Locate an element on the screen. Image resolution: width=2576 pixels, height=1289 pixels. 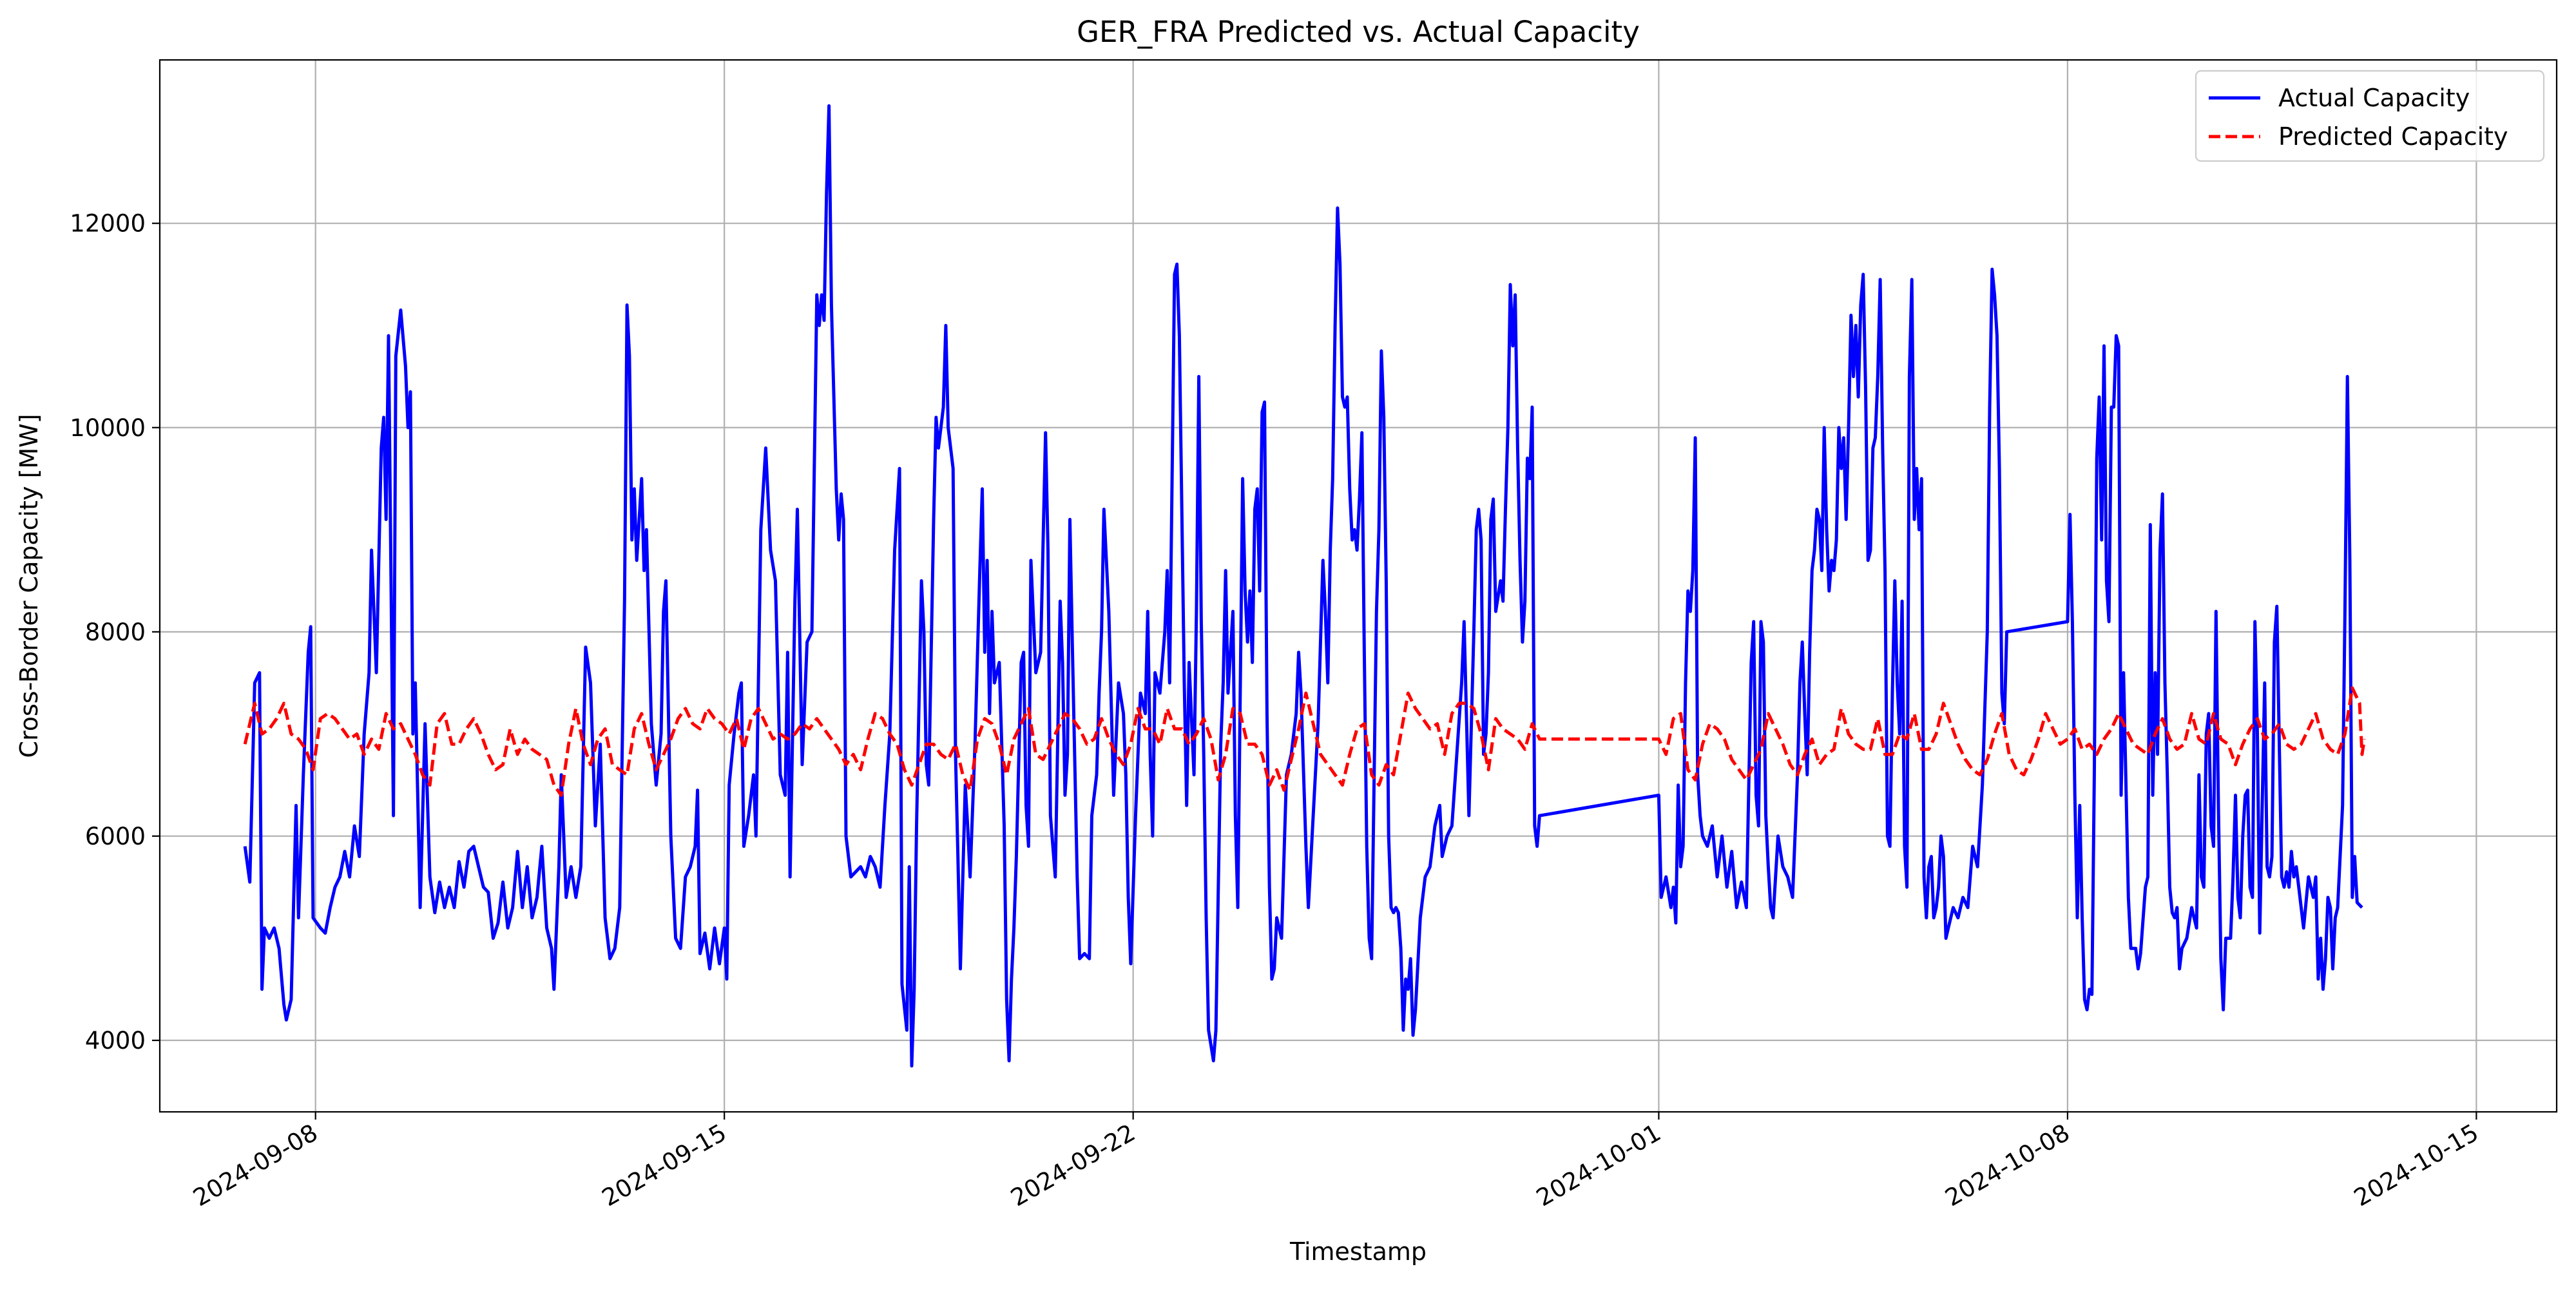
y-tick-label: 12000 is located at coordinates (108, 224).